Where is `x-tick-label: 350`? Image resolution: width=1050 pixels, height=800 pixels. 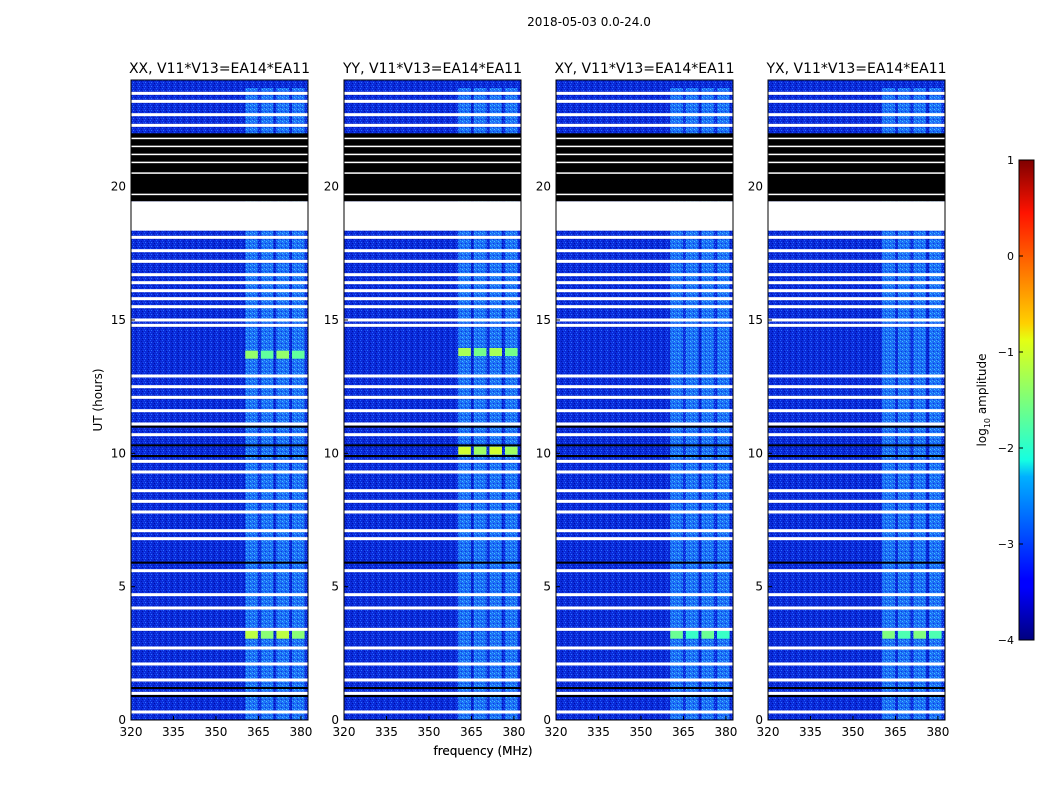 x-tick-label: 350 is located at coordinates (641, 732).